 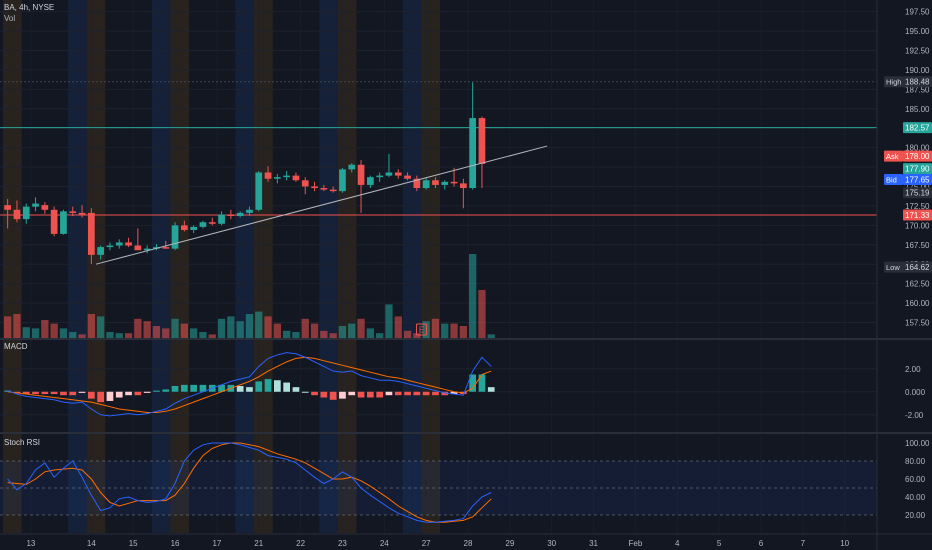 What do you see at coordinates (426, 543) in the screenshot?
I see `time-tick-label: 27` at bounding box center [426, 543].